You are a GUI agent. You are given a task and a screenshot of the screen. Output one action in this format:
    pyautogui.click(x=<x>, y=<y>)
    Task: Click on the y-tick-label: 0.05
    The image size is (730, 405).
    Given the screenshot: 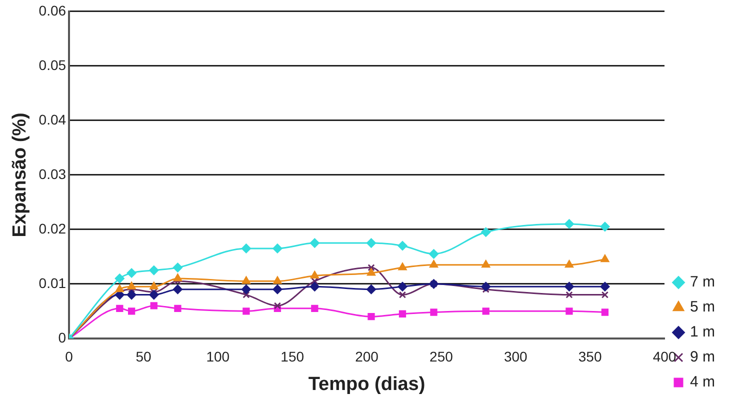 What is the action you would take?
    pyautogui.click(x=52, y=64)
    